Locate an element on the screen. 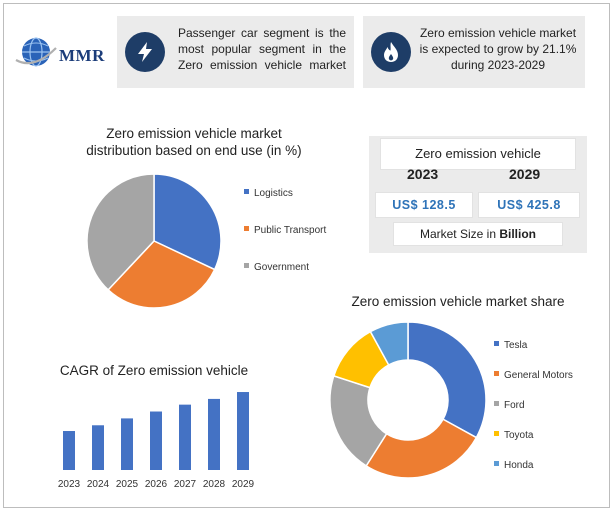  bar-2029 is located at coordinates (243, 431).